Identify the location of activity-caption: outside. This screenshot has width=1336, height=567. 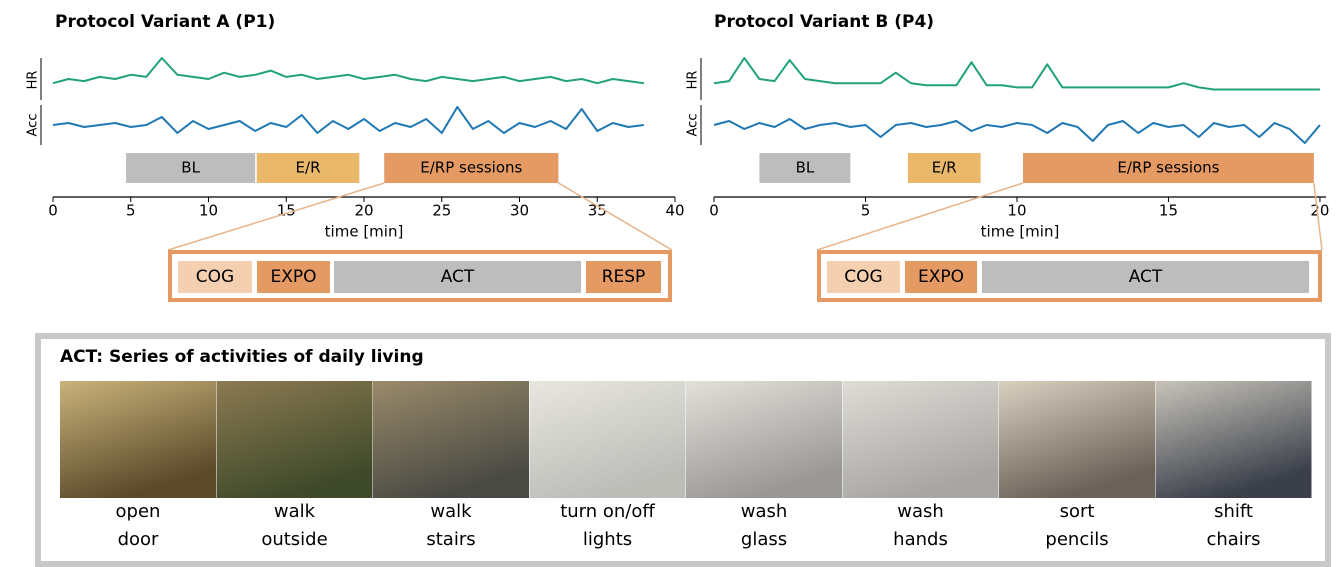
(294, 539).